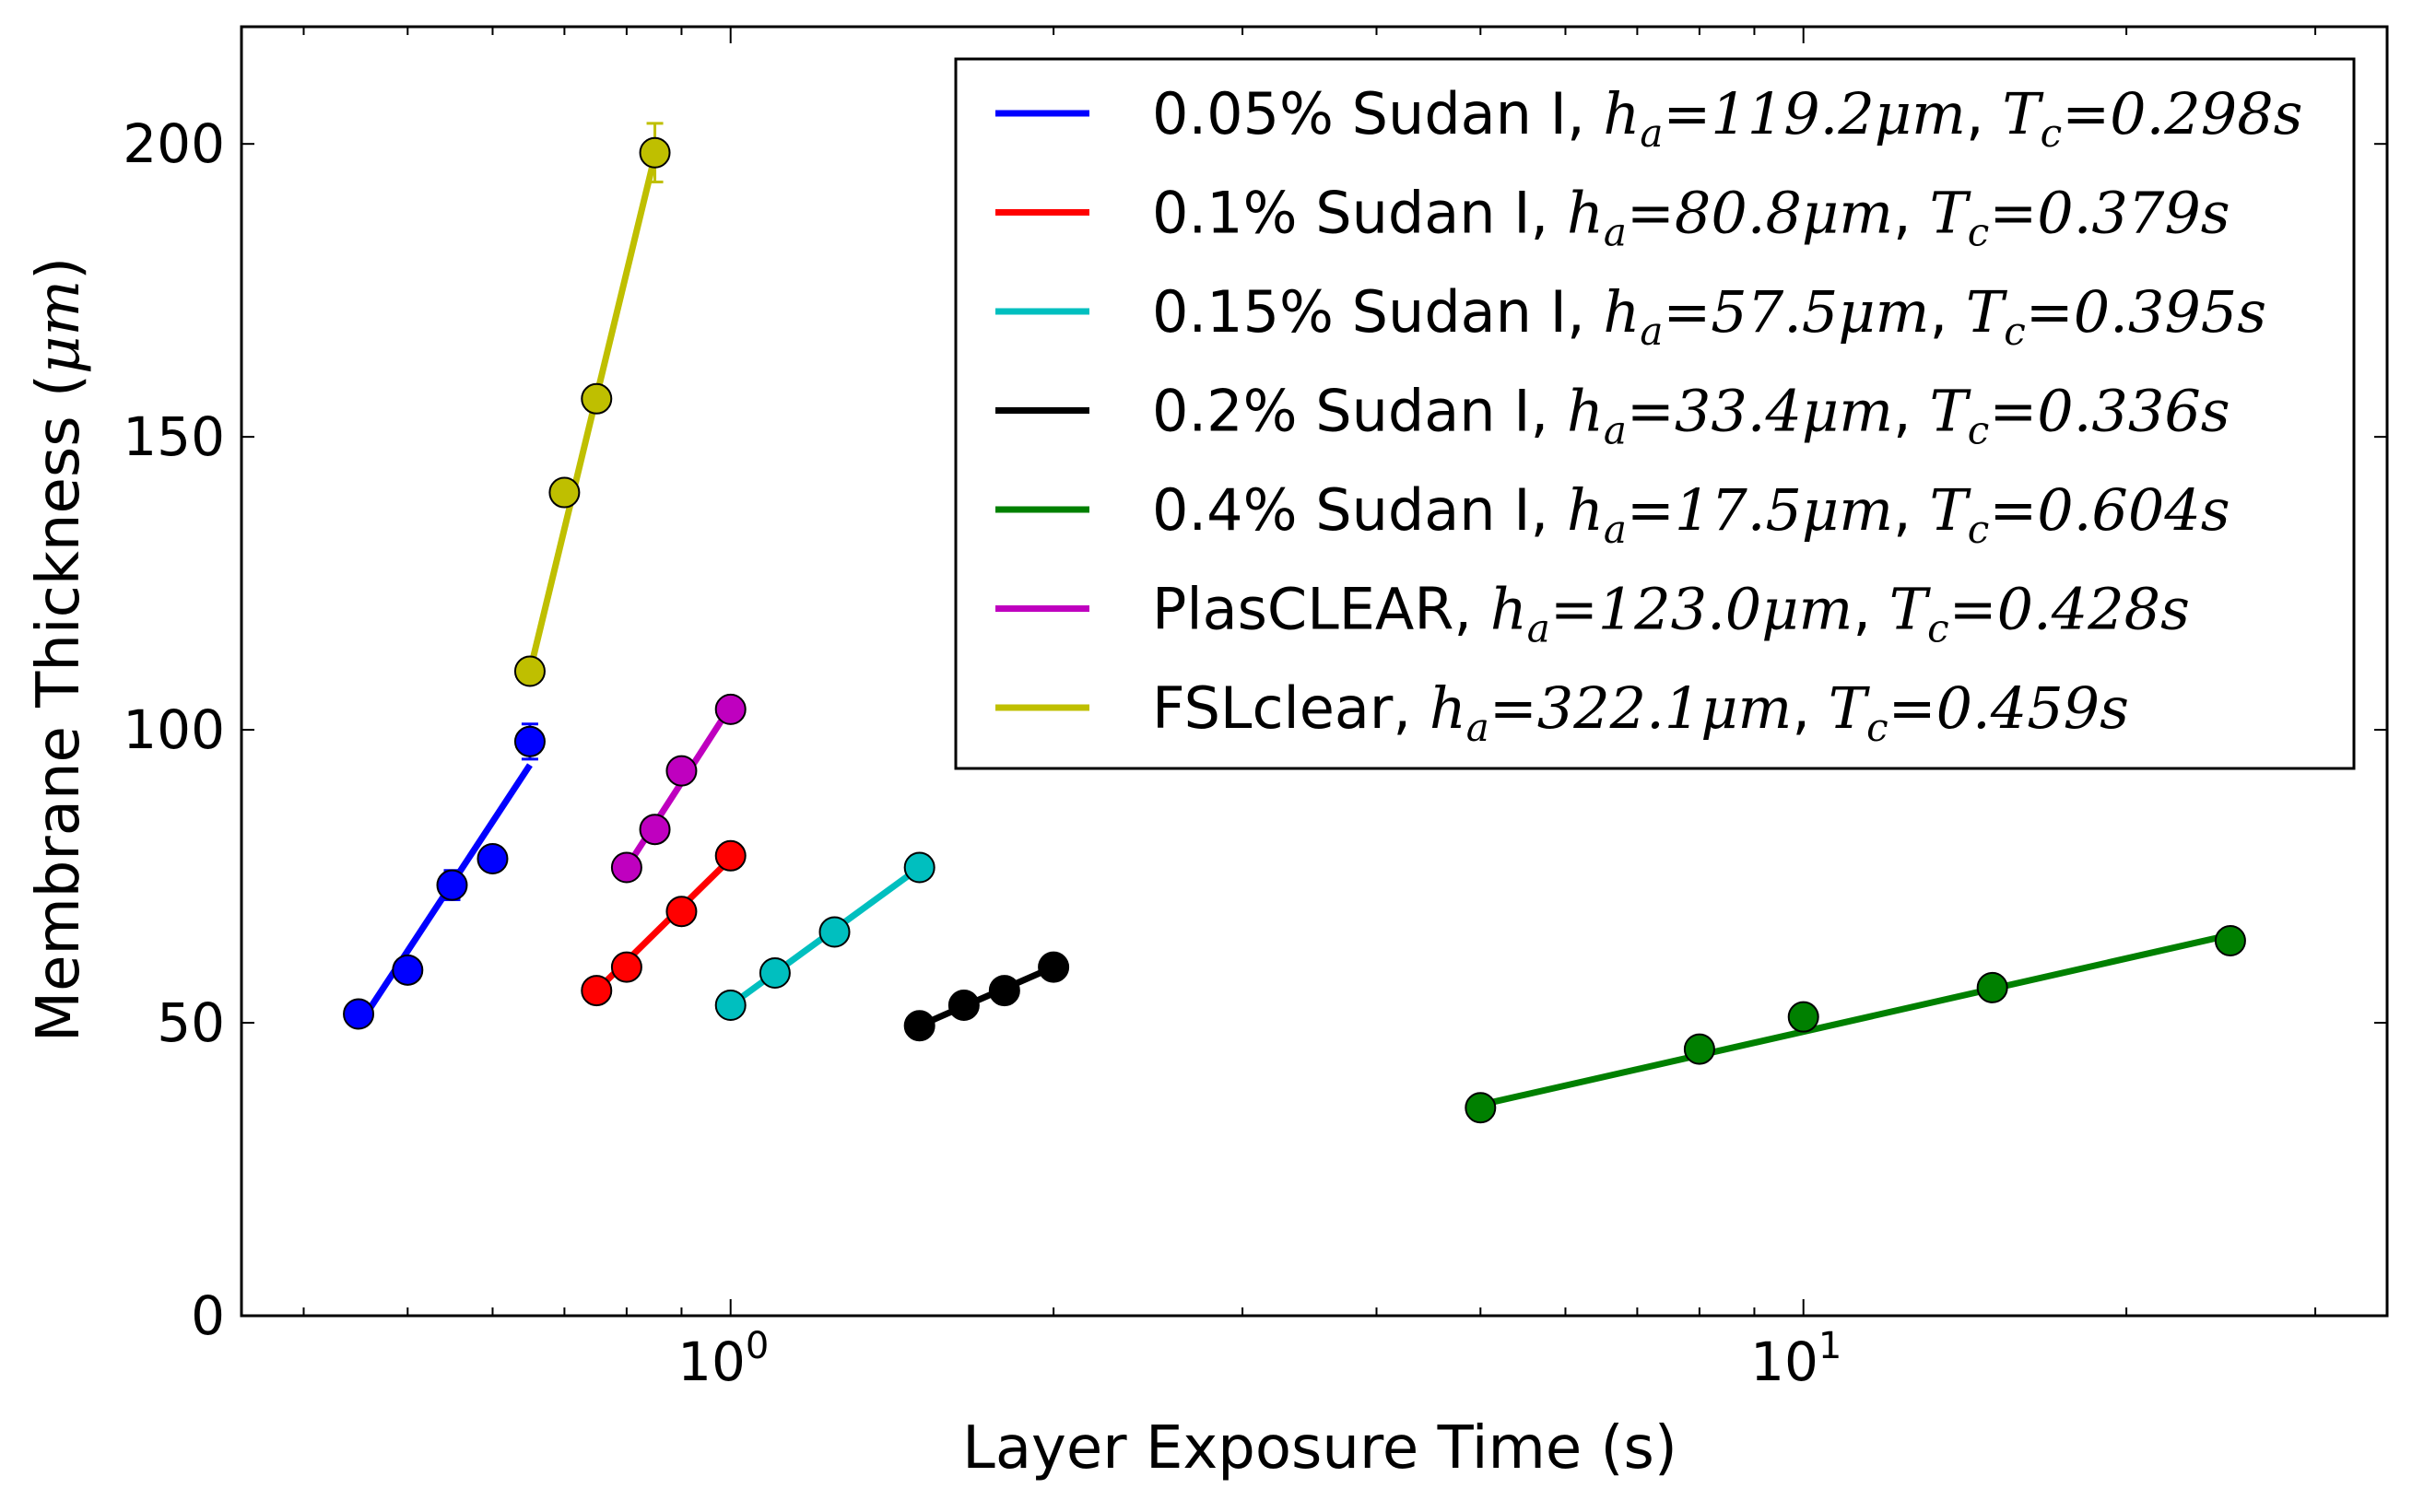 This screenshot has width=2412, height=1512. I want to click on legend-entry: FSLclear, ha=322.1μm, Tc=0.459s, so click(1640, 712).